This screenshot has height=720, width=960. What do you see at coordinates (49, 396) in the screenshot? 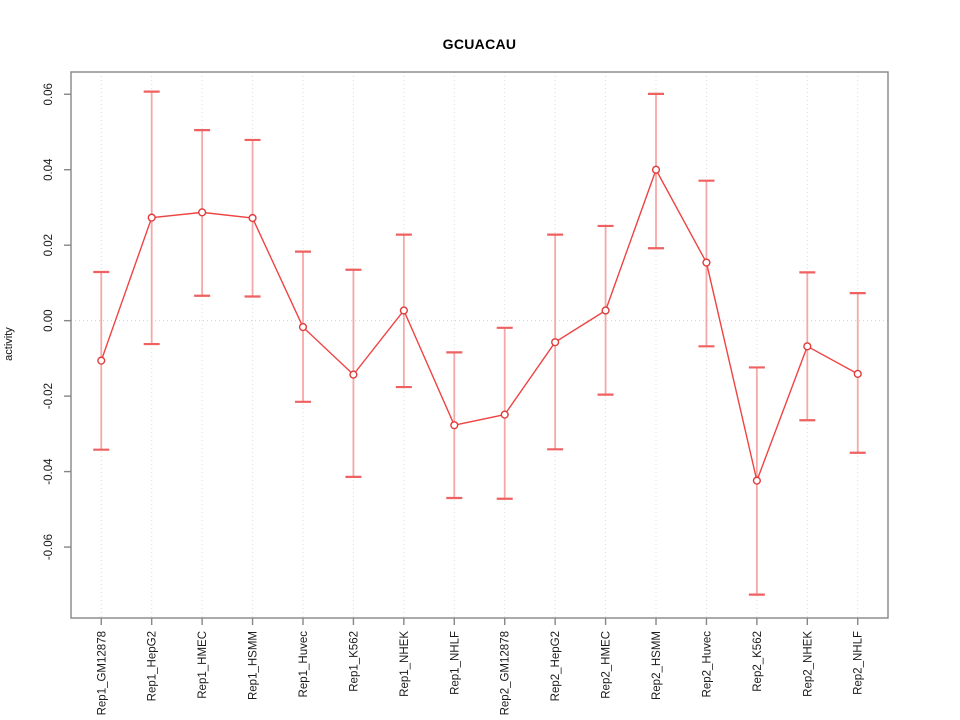
I see `y-tick-label: -0.02` at bounding box center [49, 396].